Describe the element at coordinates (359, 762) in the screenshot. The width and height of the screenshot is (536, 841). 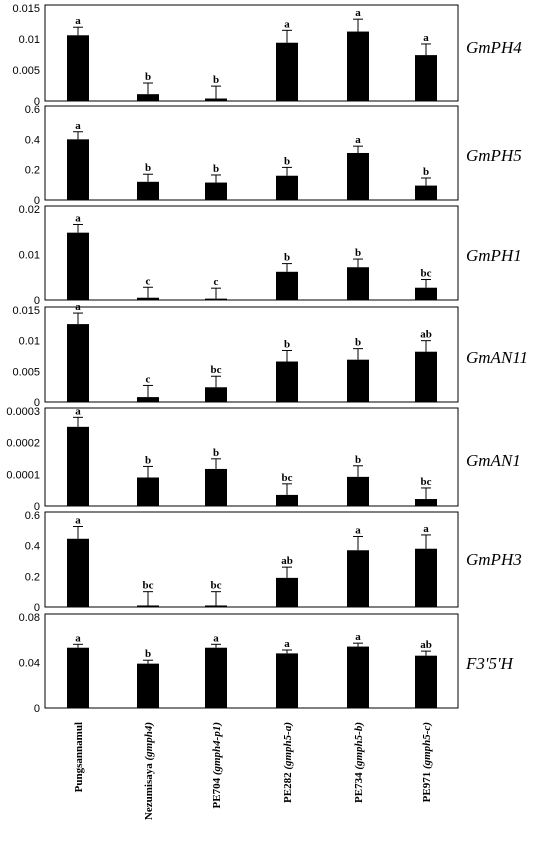
I see `x-category-label: PE734 (gmph5-b)` at that location.